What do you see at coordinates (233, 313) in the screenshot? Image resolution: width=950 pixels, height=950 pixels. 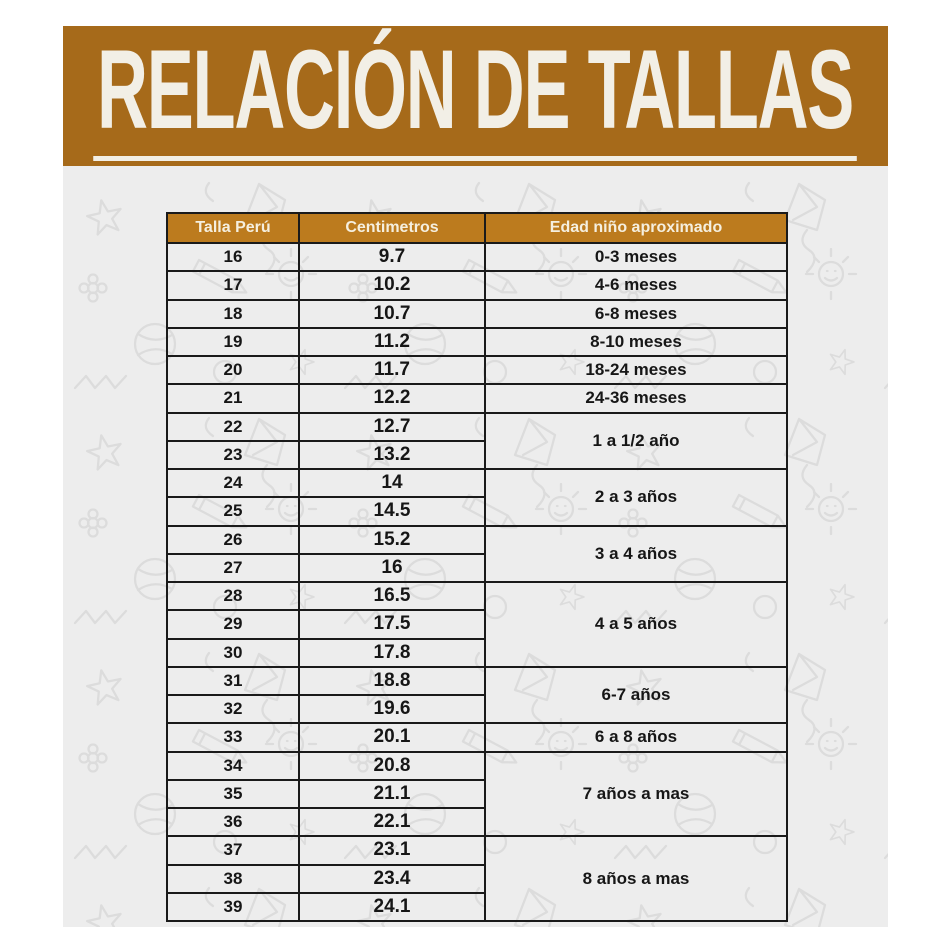 I see `talla-cell: 18` at bounding box center [233, 313].